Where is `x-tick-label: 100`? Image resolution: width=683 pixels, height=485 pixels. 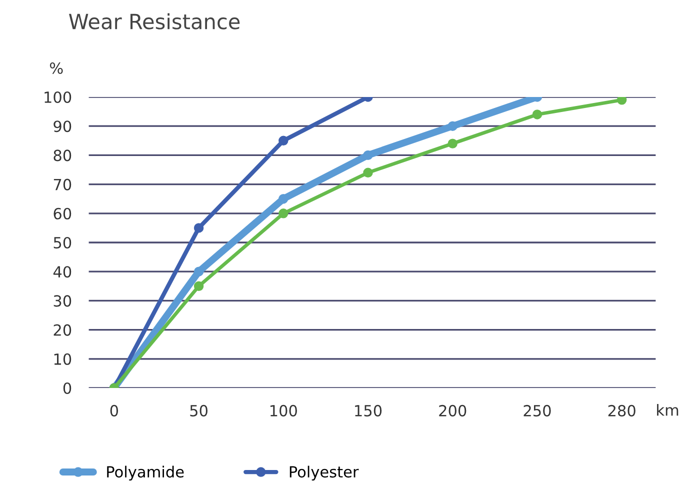
x-tick-label: 100 is located at coordinates (283, 410).